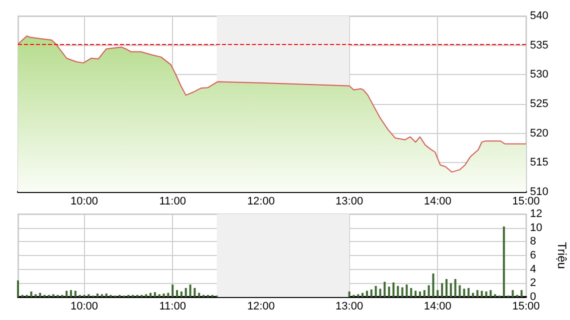 Image resolution: width=570 pixels, height=320 pixels. I want to click on y-tick-label: 510, so click(539, 192).